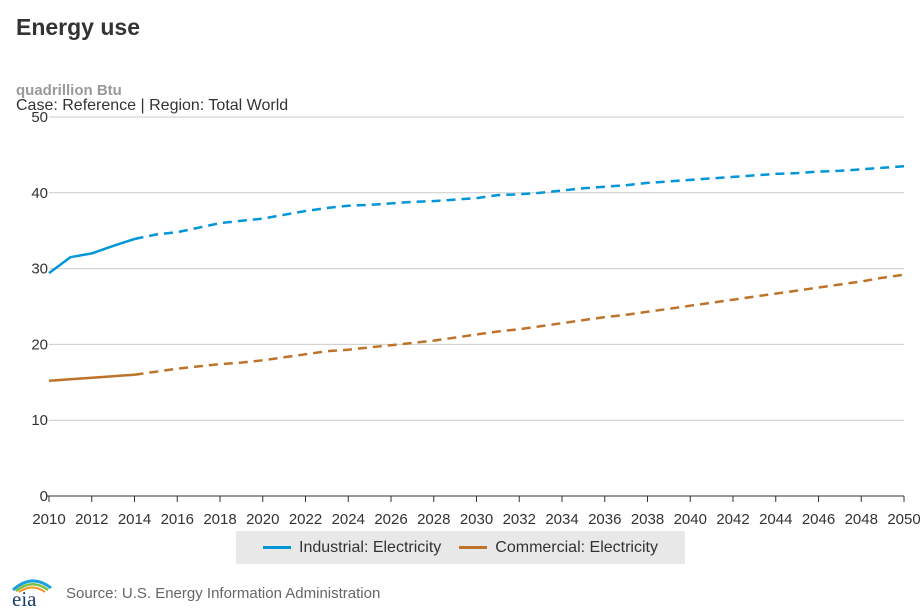 This screenshot has width=920, height=613. What do you see at coordinates (39, 420) in the screenshot?
I see `y-tick-label: 10` at bounding box center [39, 420].